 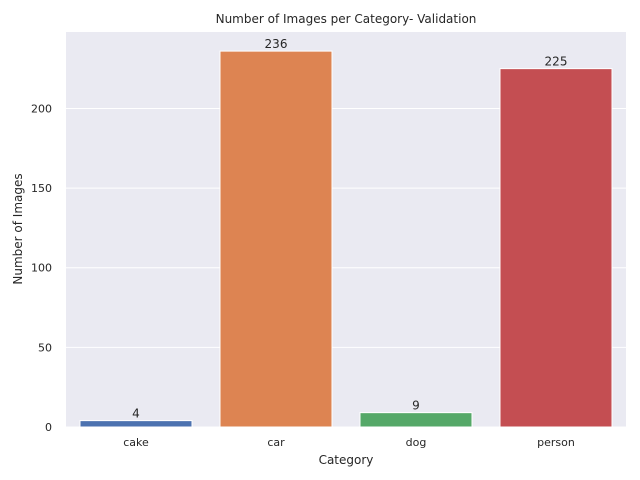 I want to click on data-label-cake: 4, so click(x=136, y=414).